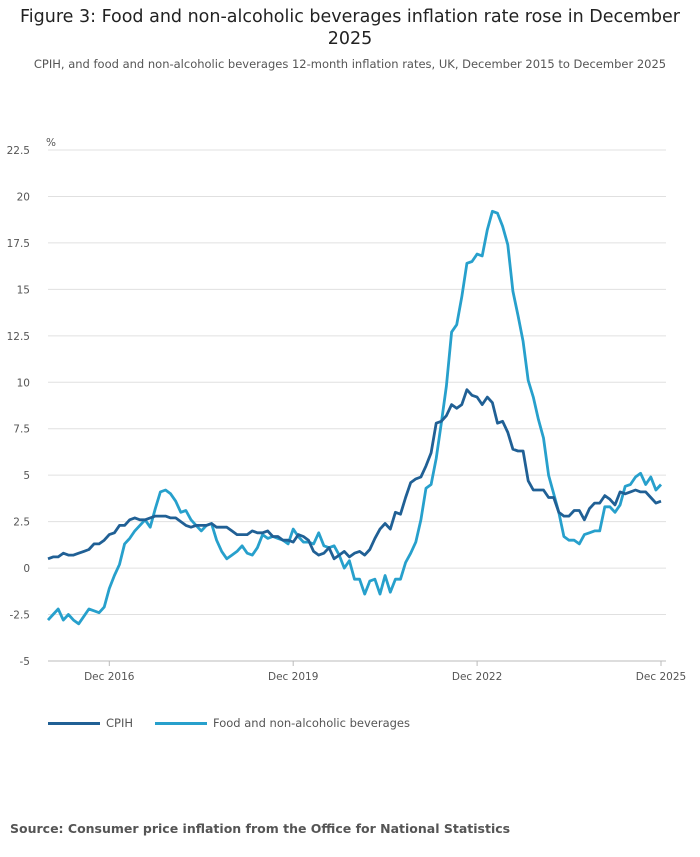 This screenshot has height=857, width=700. I want to click on legend-item-cpih: CPIH, so click(90, 723).